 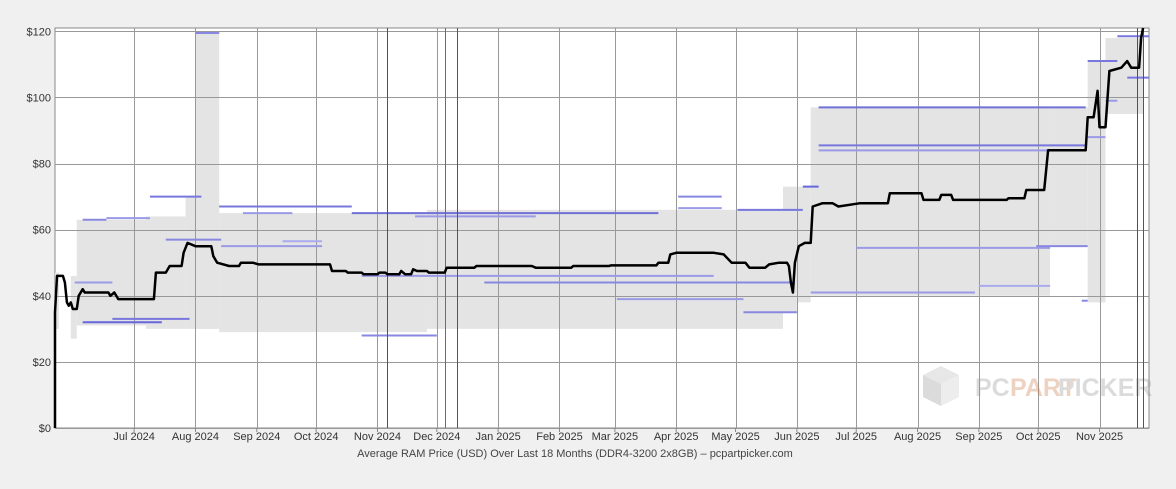 I want to click on y-axis-ticks: $0 $20 $40 $60 $80 $100 $120, so click(x=39, y=230).